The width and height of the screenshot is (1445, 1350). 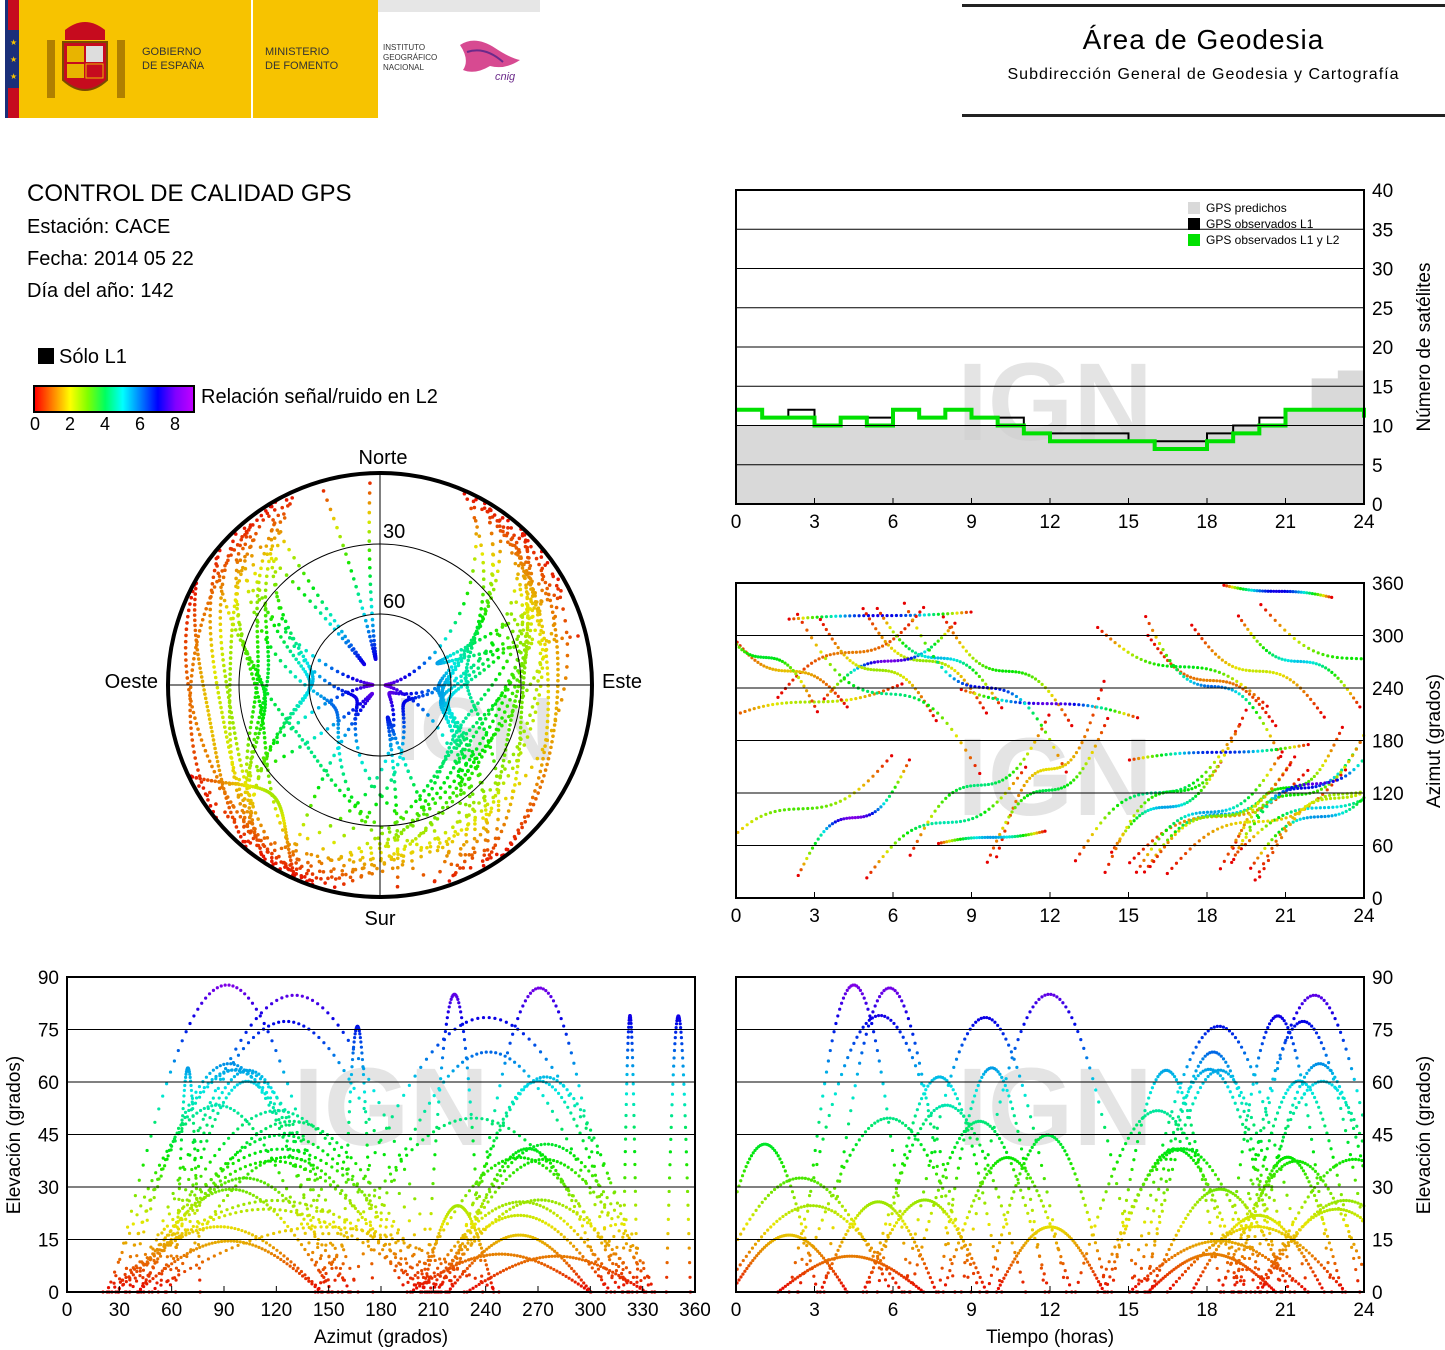 What do you see at coordinates (1382, 847) in the screenshot?
I see `y-tick-label: 60` at bounding box center [1382, 847].